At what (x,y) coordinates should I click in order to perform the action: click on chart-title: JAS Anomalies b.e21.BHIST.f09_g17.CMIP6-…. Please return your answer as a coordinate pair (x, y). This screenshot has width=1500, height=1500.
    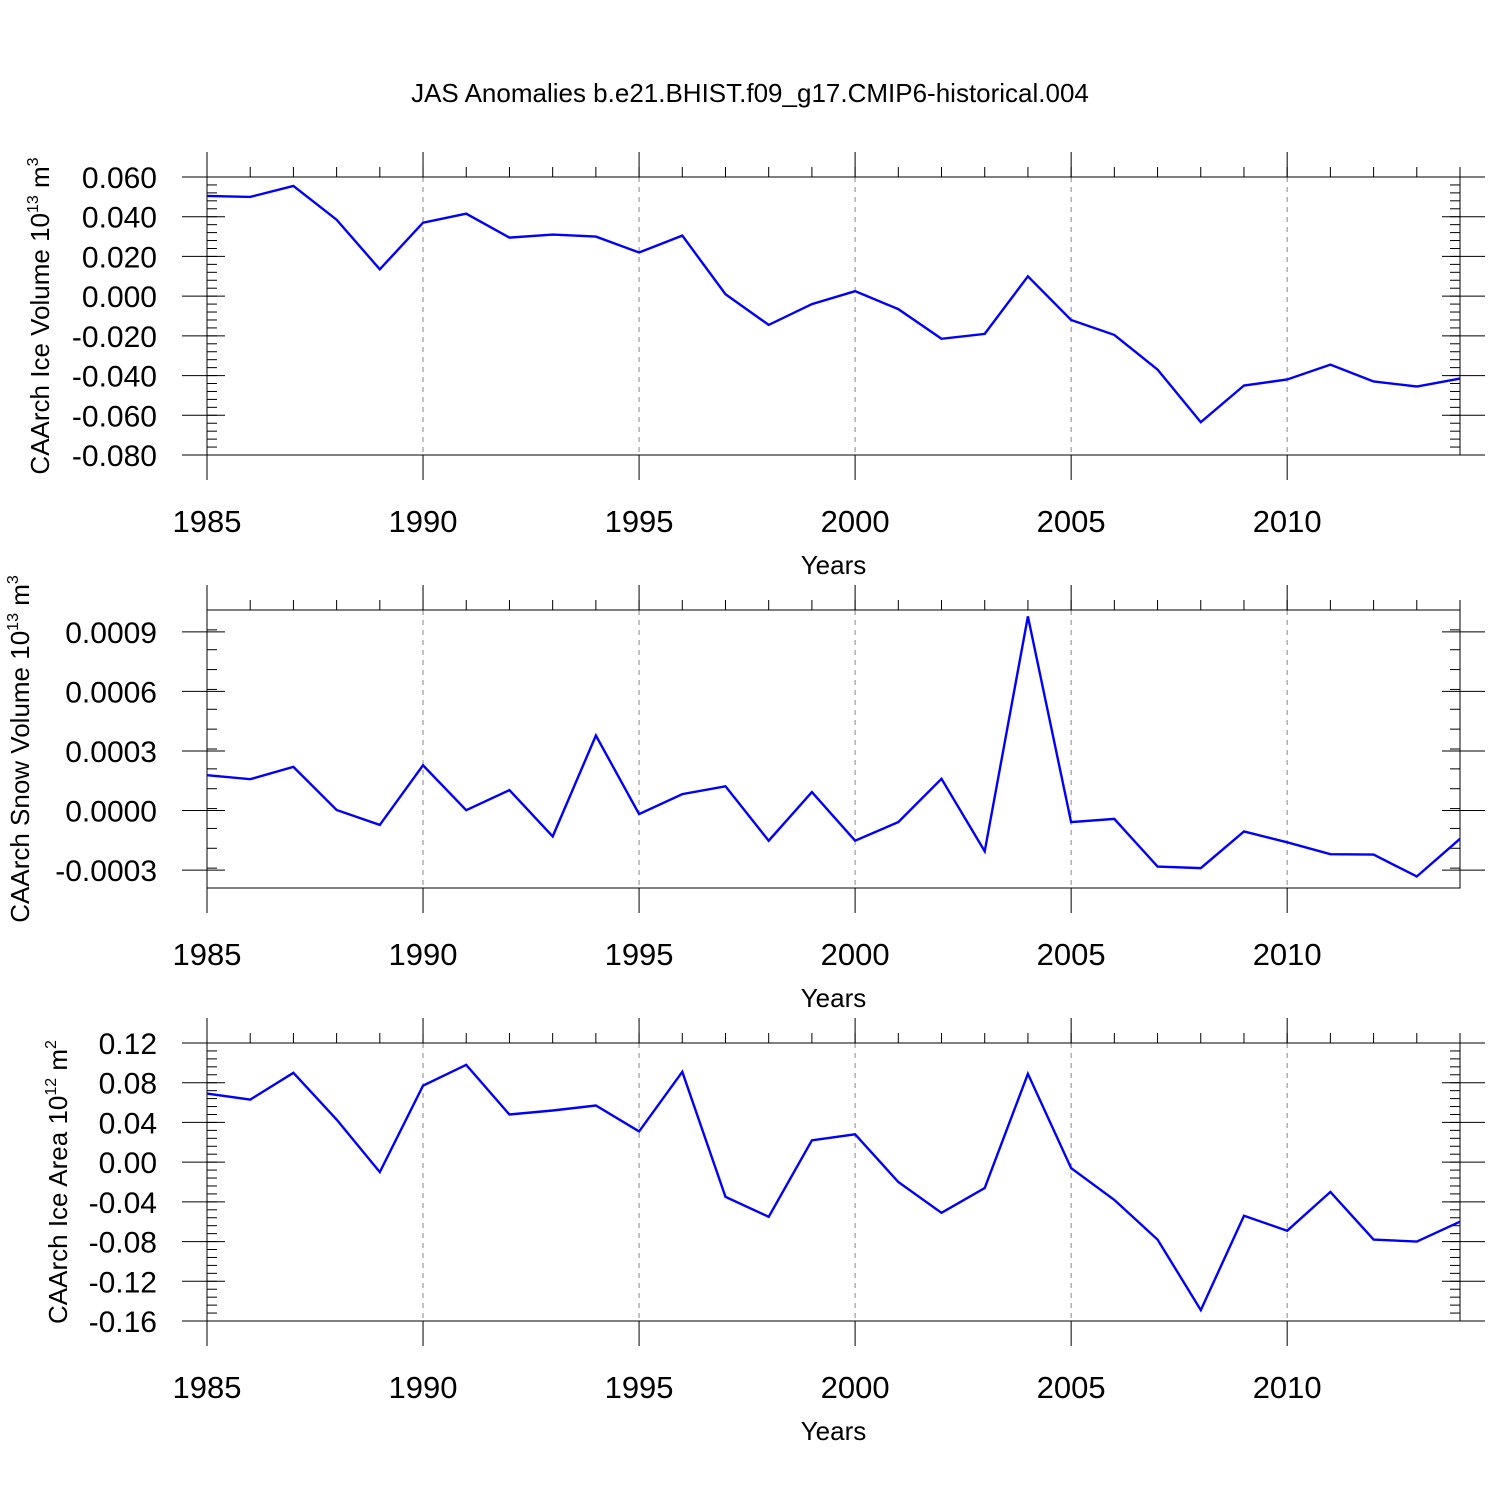
    Looking at the image, I should click on (750, 93).